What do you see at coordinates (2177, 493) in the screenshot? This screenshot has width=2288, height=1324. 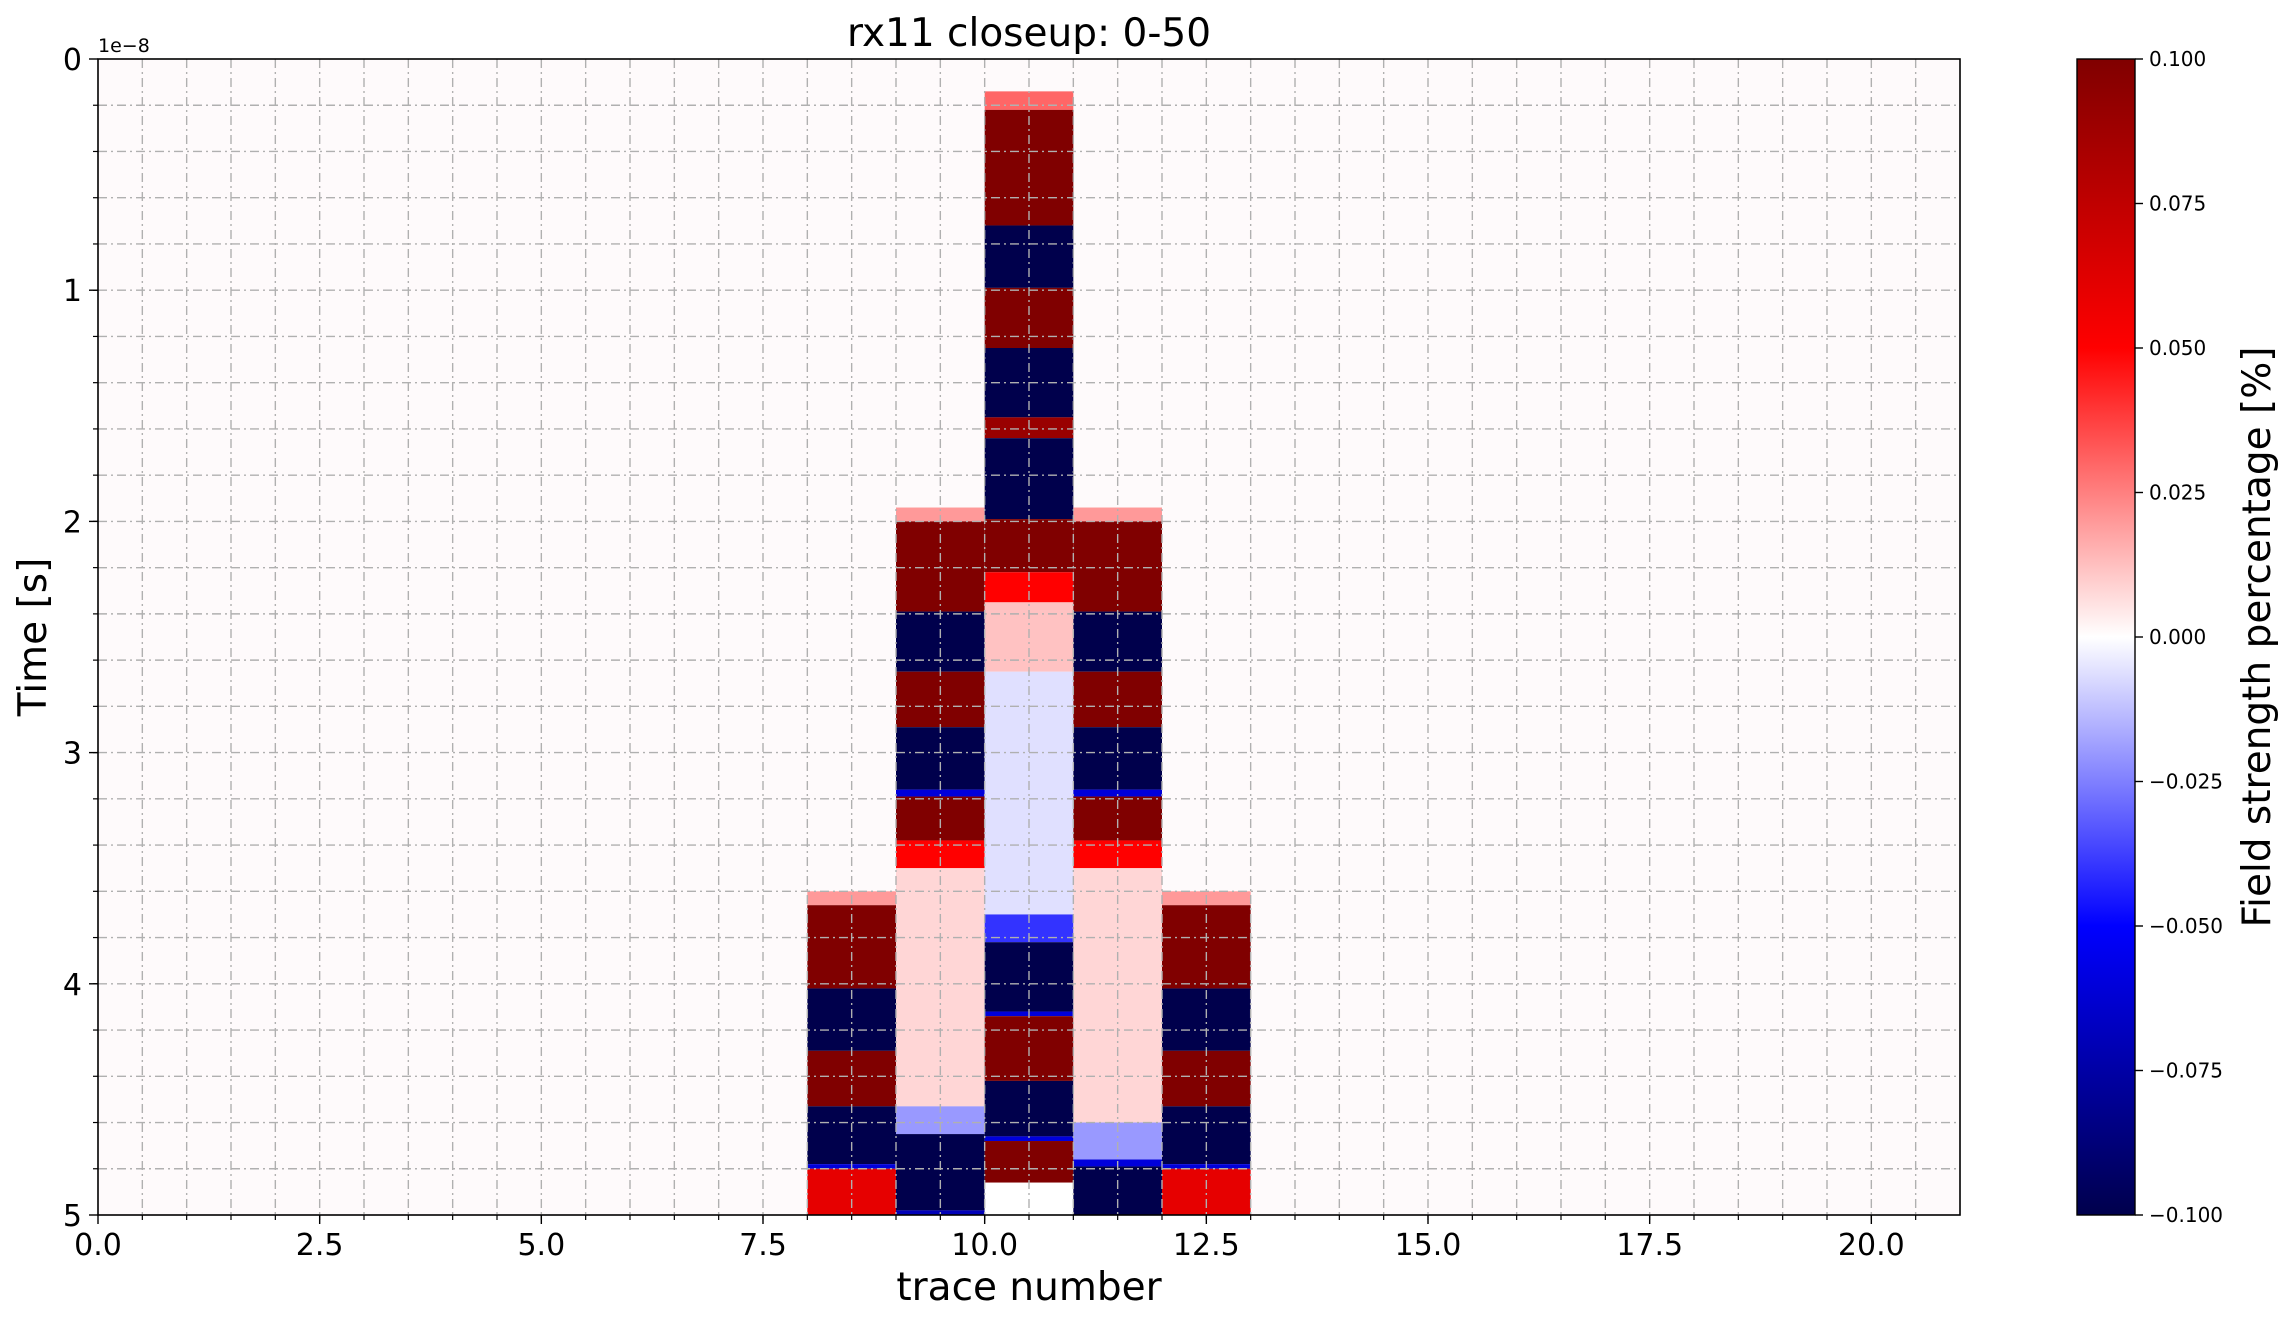 I see `colorbar-tick-label: 0.025` at bounding box center [2177, 493].